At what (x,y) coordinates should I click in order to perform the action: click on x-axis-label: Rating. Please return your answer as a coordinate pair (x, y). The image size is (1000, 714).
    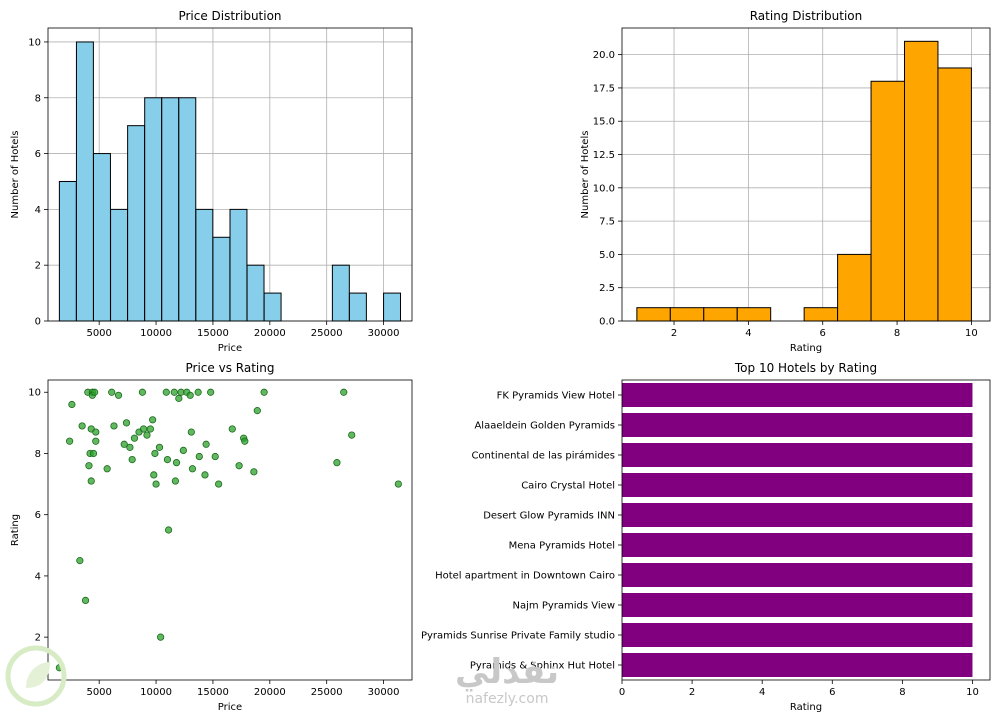
    Looking at the image, I should click on (806, 348).